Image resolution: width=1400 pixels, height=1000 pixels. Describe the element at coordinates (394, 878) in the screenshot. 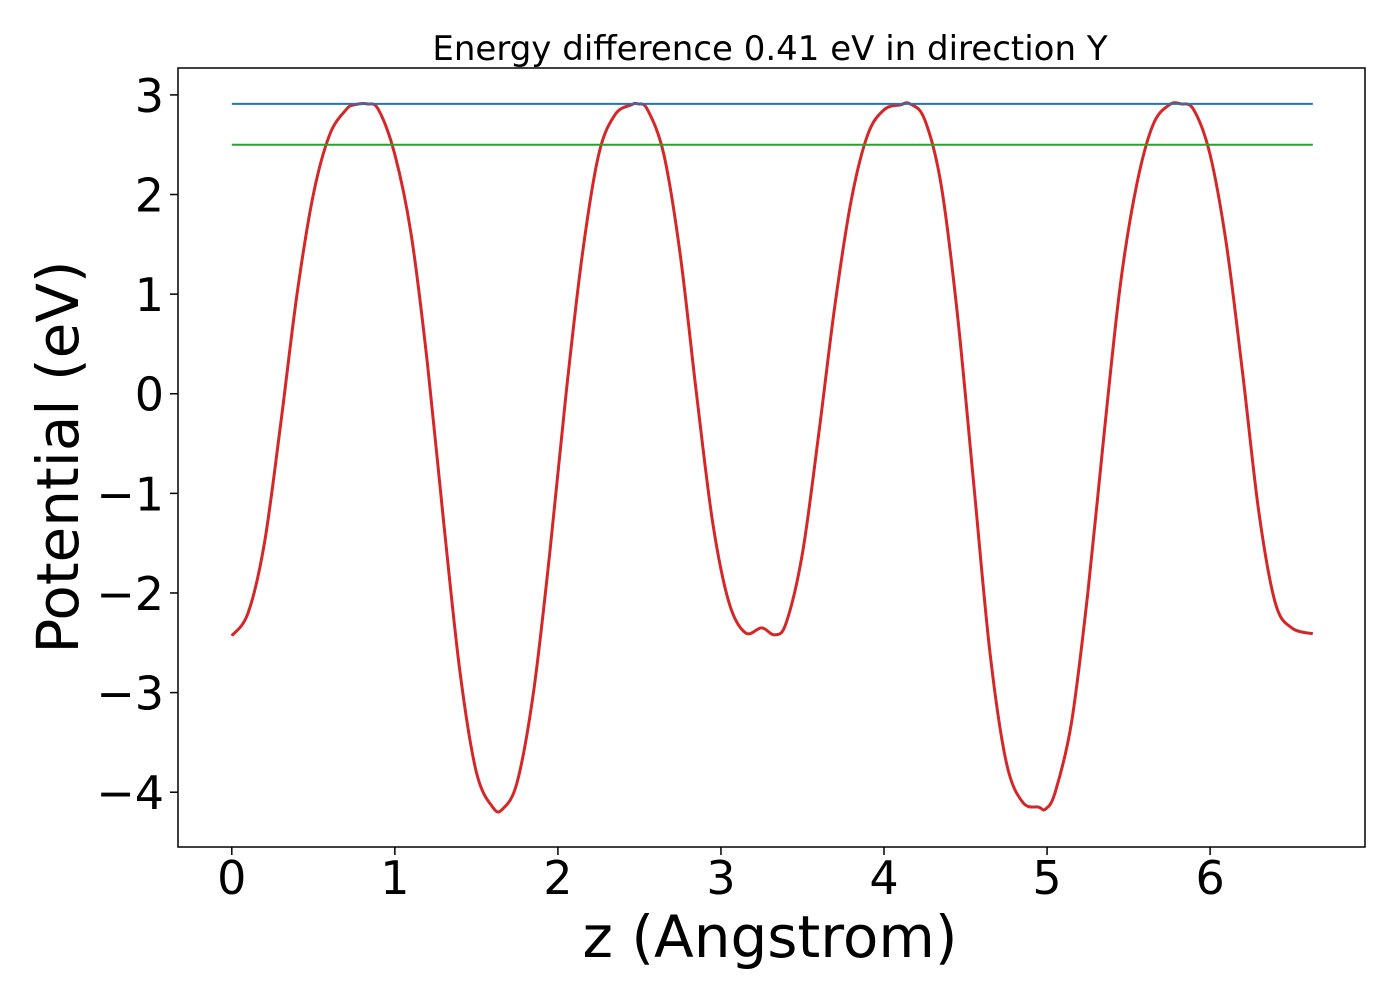

I see `x-tick-label: 1` at that location.